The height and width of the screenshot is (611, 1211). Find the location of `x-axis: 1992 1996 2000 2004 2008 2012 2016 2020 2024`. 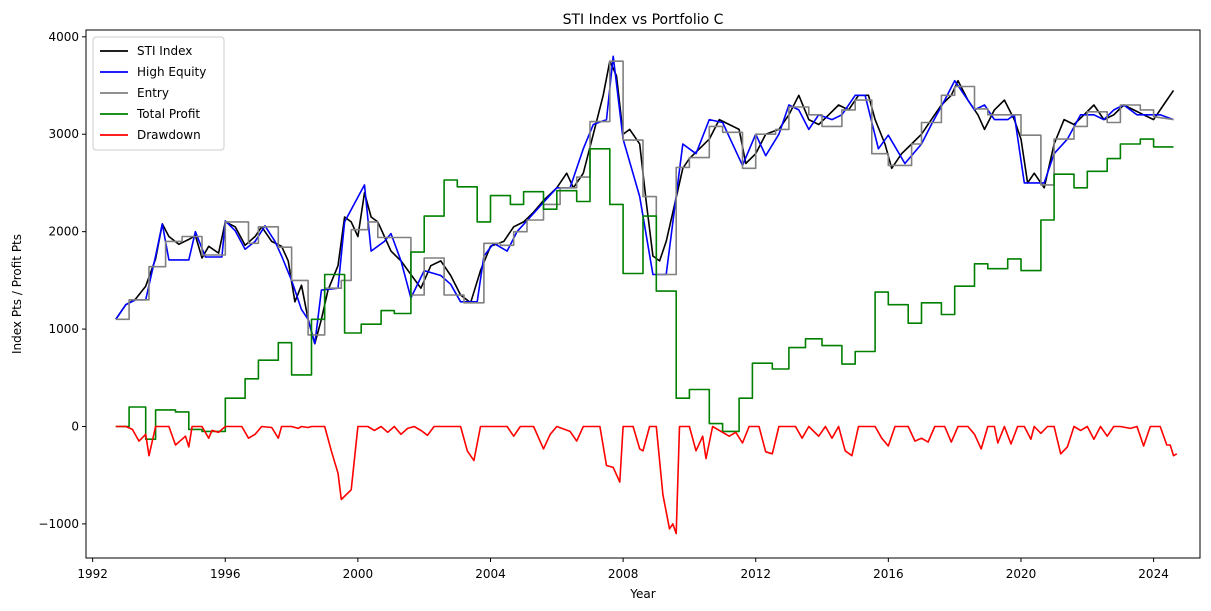

x-axis: 1992 1996 2000 2004 2008 2012 2016 2020 2024 is located at coordinates (623, 569).